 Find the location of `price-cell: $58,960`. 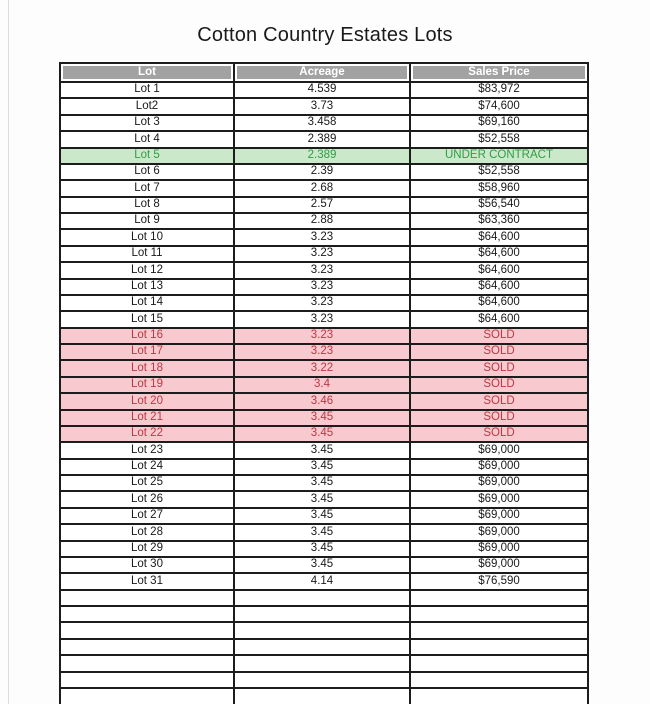

price-cell: $58,960 is located at coordinates (498, 188).